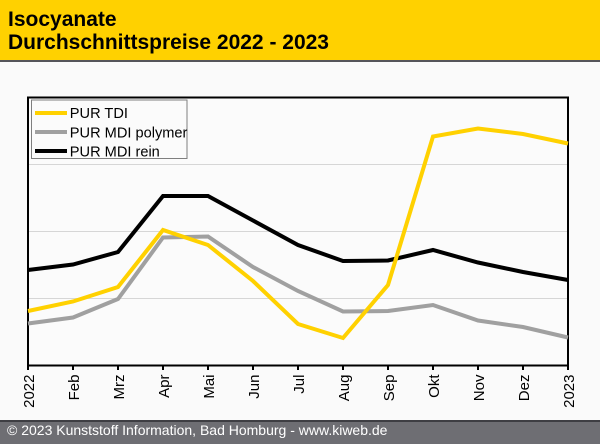 The image size is (600, 444). What do you see at coordinates (29, 391) in the screenshot?
I see `svg-text: 2022` at bounding box center [29, 391].